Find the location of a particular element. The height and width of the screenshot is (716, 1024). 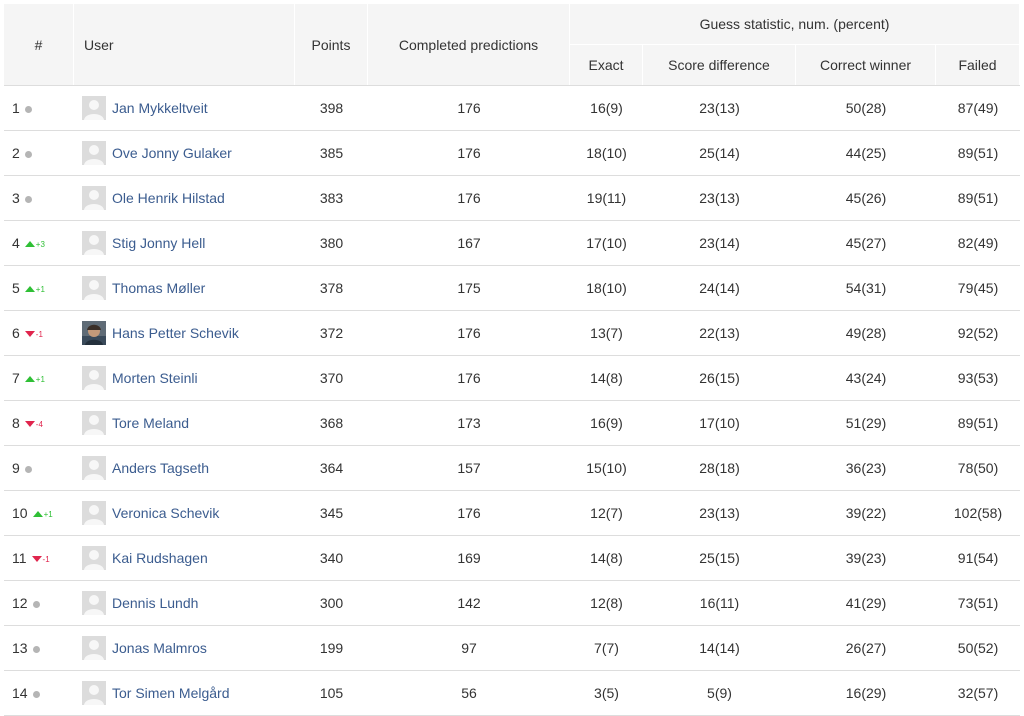

score-difference-cell: 23(14) is located at coordinates (719, 242).